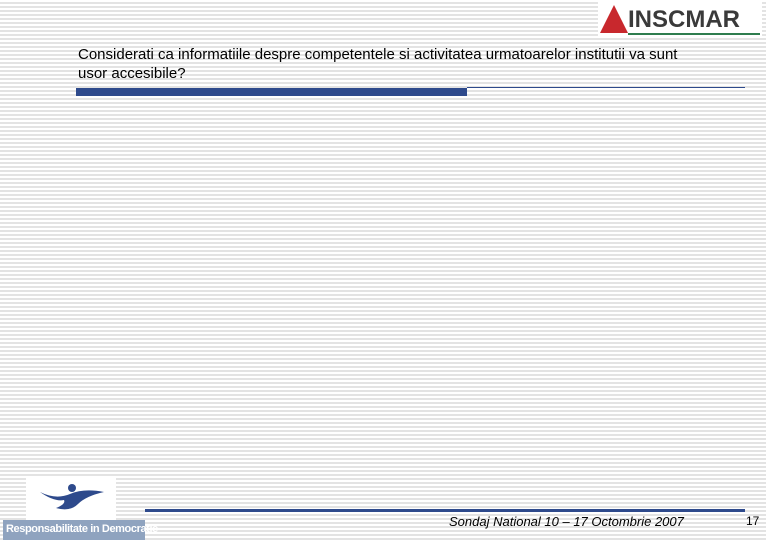 This screenshot has height=540, width=766. I want to click on logo-bird, so click(72, 497).